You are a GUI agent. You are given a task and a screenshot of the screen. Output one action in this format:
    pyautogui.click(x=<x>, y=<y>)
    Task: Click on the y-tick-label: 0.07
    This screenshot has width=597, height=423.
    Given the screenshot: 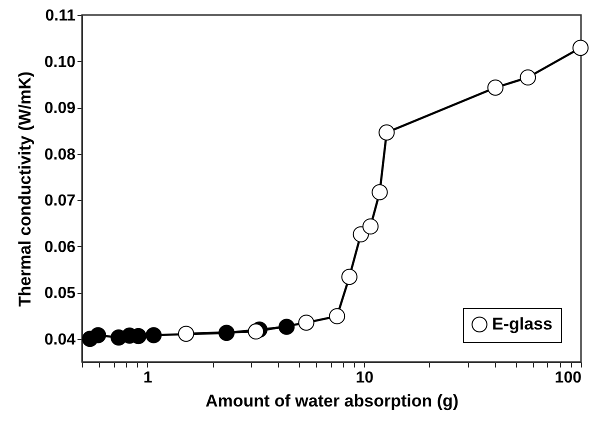 What is the action you would take?
    pyautogui.click(x=60, y=201)
    